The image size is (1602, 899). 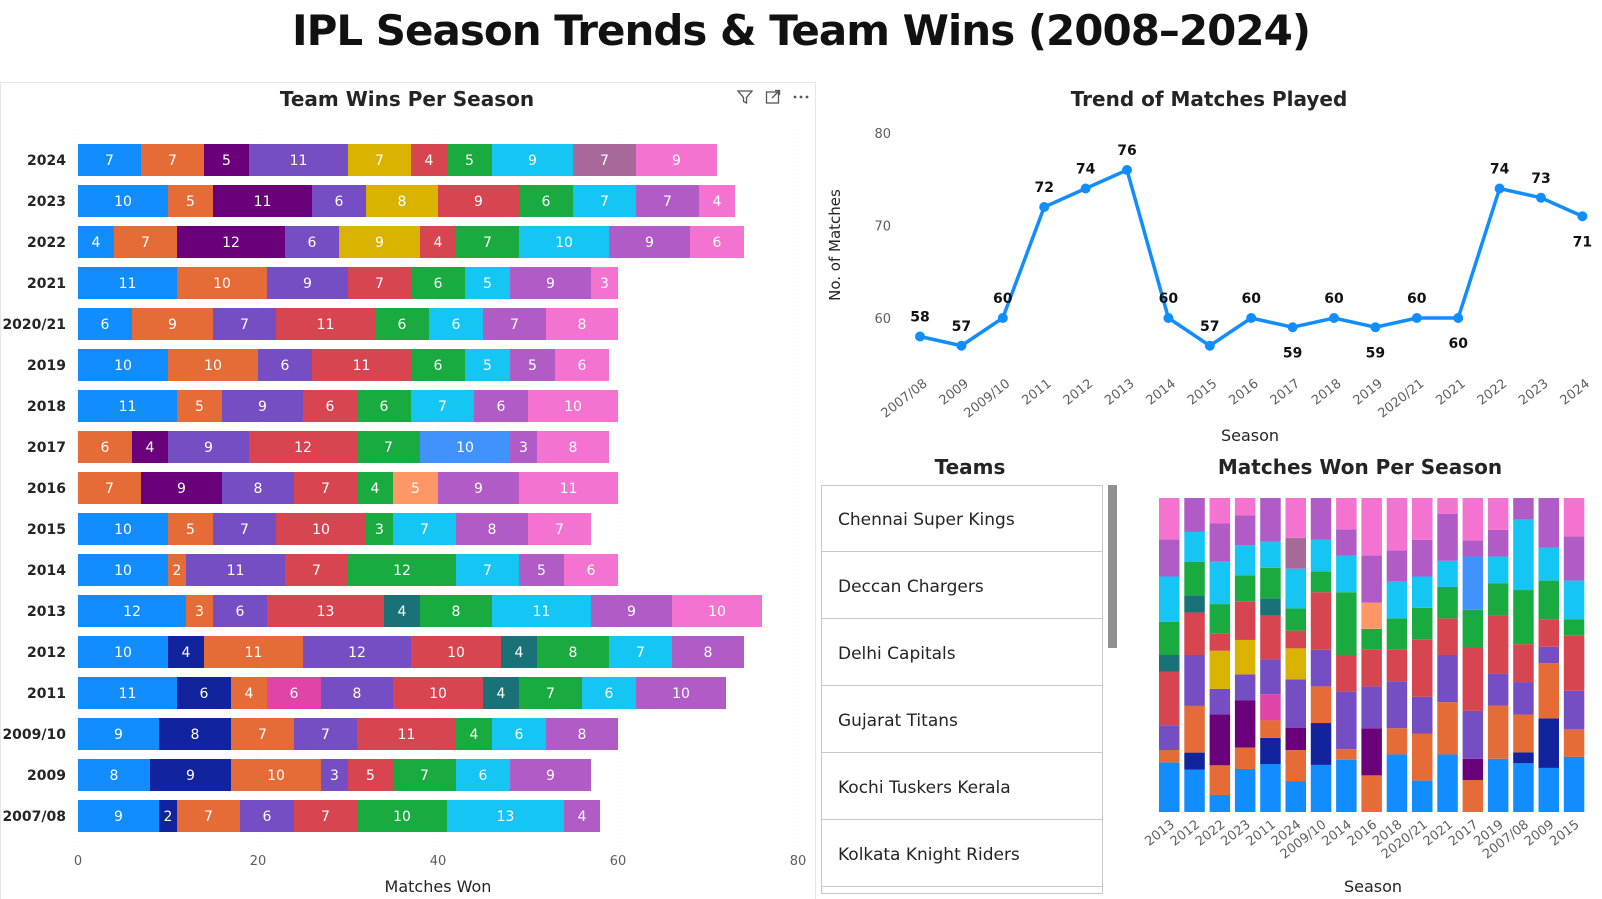 I want to click on slicer-item: Chennai Super Kings, so click(x=962, y=519).